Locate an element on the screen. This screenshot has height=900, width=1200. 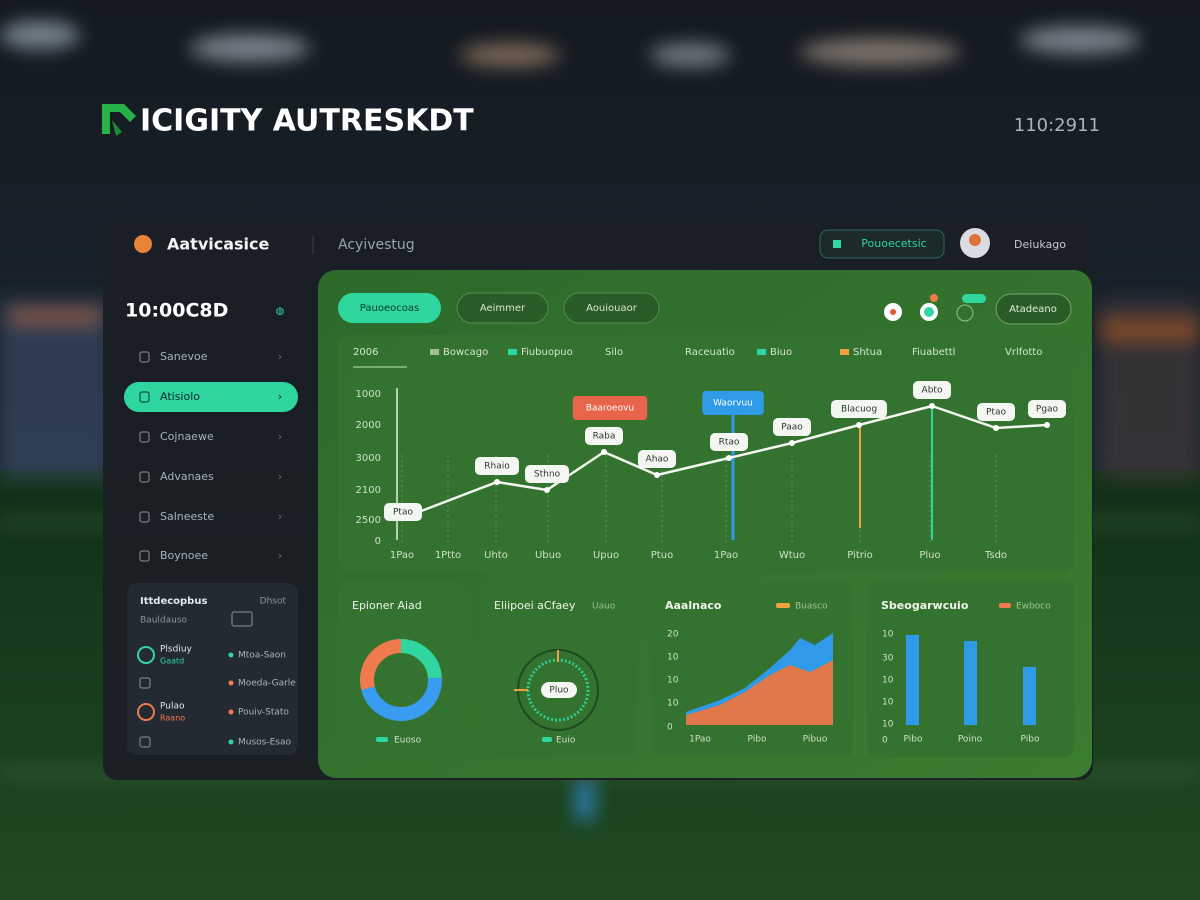
search-text: Pouoecetsic is located at coordinates (893, 243).